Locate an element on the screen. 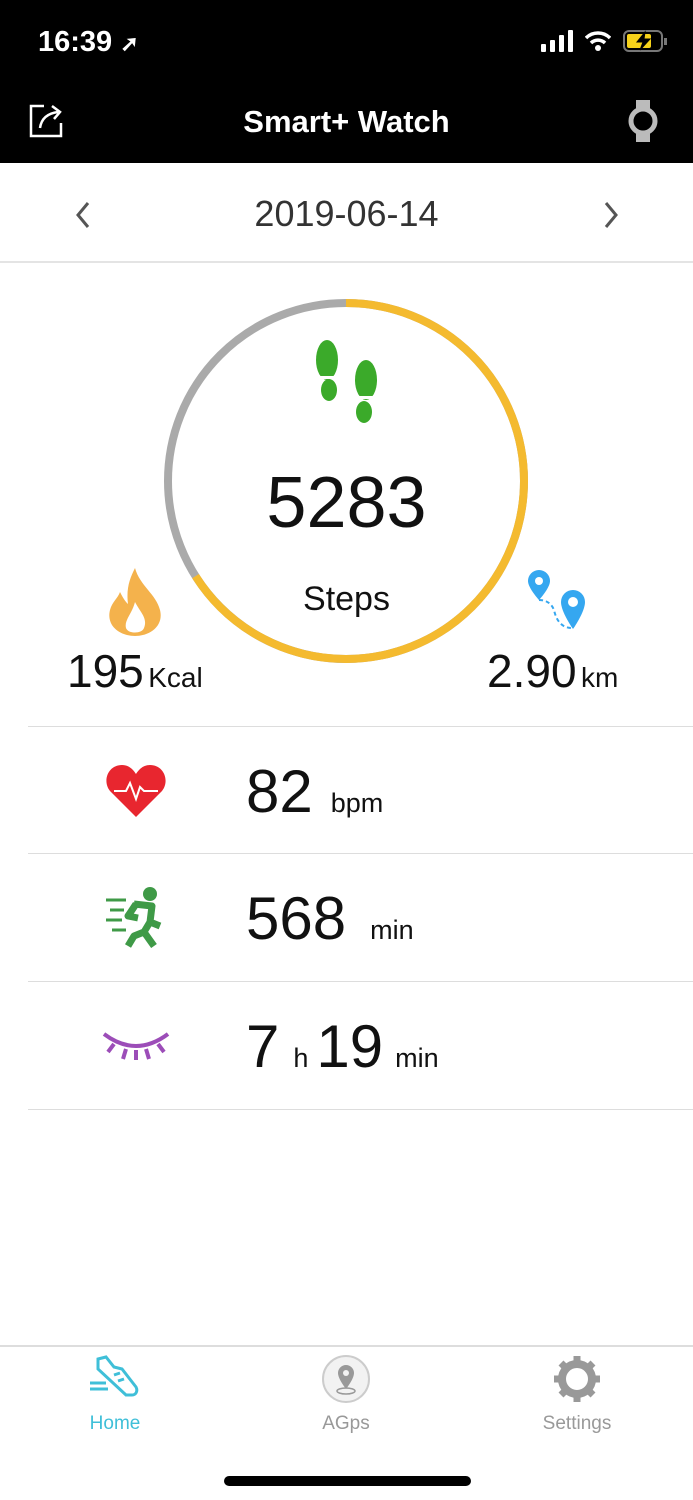 This screenshot has height=1500, width=693. sleep-minutes: 19 is located at coordinates (350, 1046).